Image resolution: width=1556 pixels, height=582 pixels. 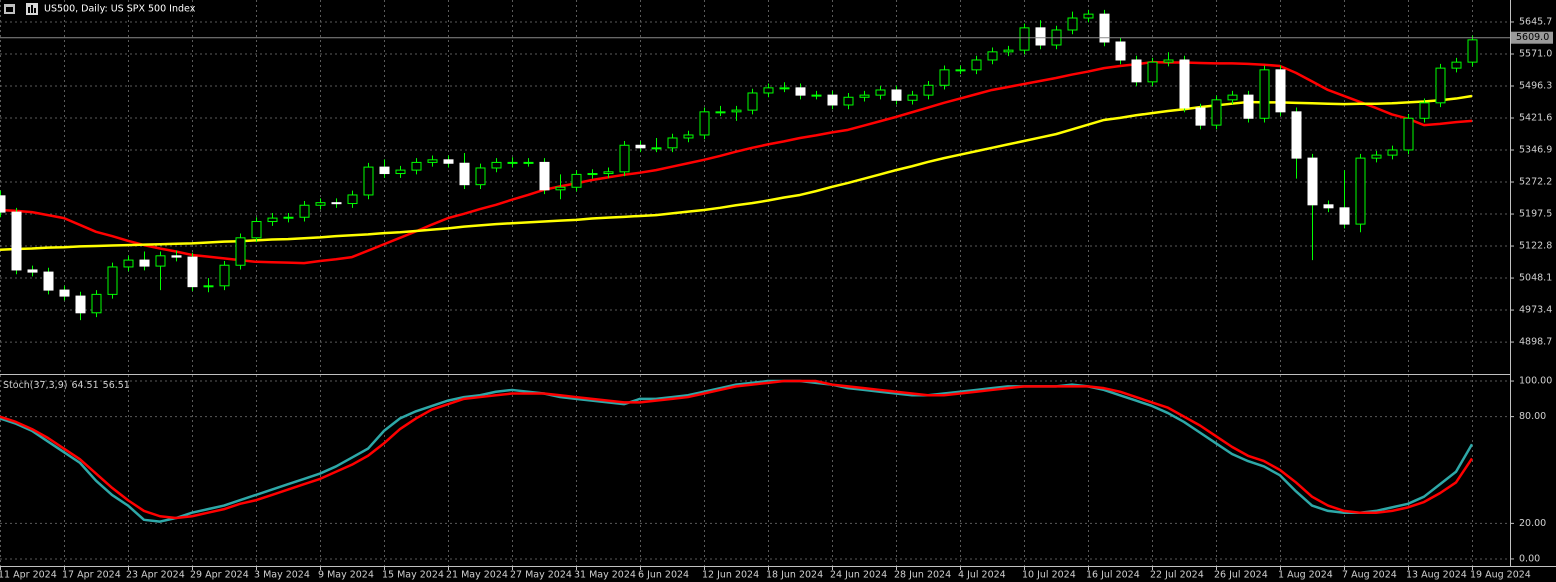 What do you see at coordinates (282, 575) in the screenshot?
I see `x-tick-label: 3 May 2024` at bounding box center [282, 575].